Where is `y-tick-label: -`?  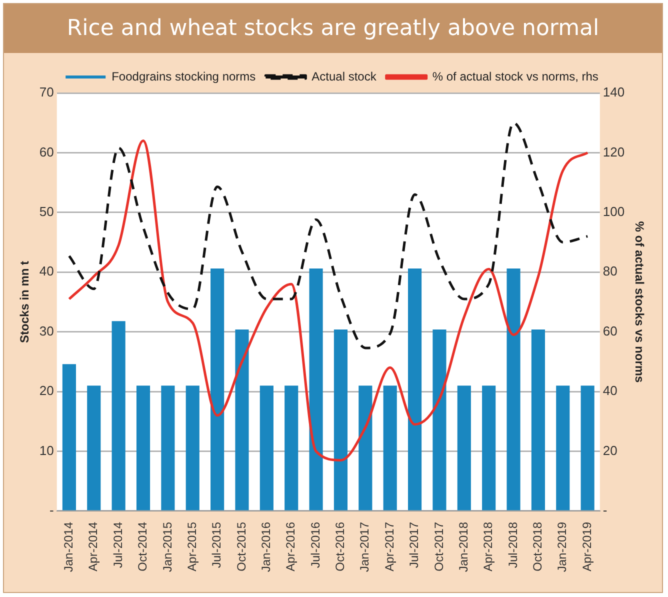 y-tick-label: - is located at coordinates (52, 510).